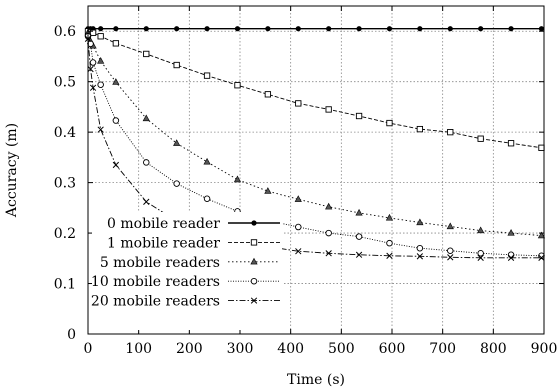  I want to click on legend-entry: 5 mobile readers, so click(190, 263).